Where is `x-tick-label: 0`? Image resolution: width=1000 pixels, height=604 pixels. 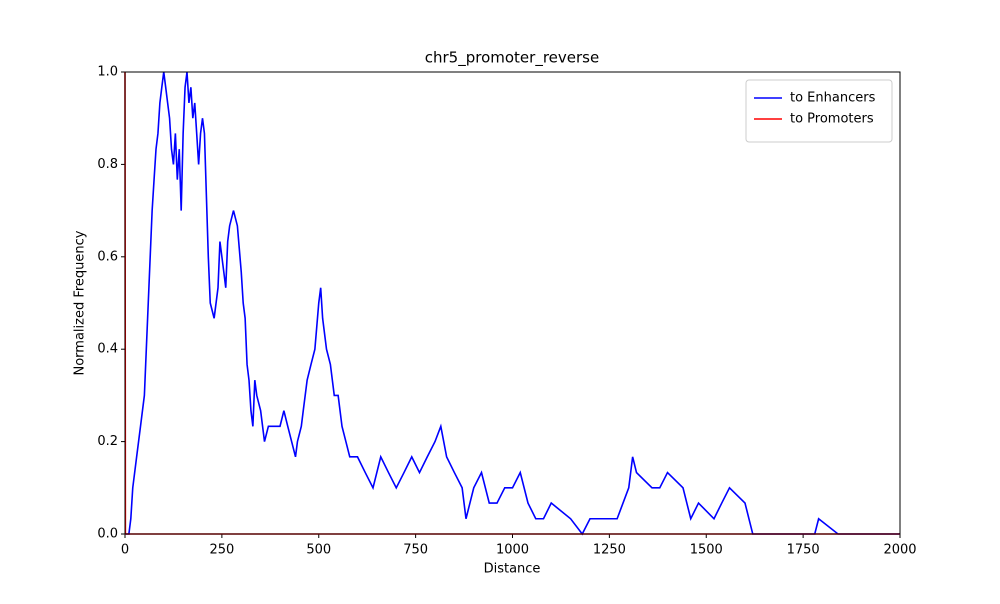
x-tick-label: 0 is located at coordinates (125, 550).